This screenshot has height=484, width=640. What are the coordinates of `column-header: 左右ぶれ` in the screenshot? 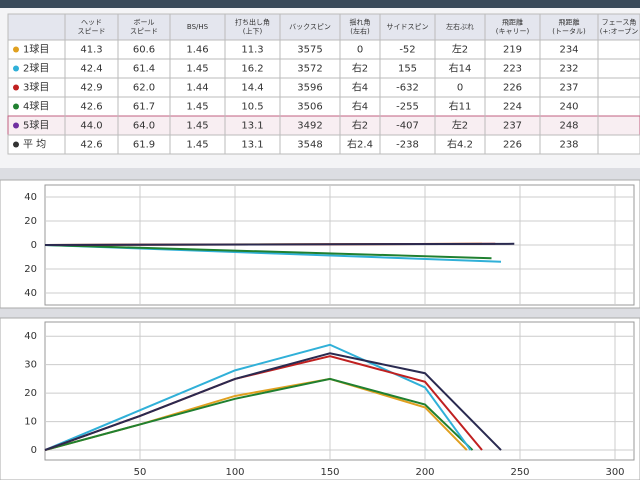 It's located at (460, 26).